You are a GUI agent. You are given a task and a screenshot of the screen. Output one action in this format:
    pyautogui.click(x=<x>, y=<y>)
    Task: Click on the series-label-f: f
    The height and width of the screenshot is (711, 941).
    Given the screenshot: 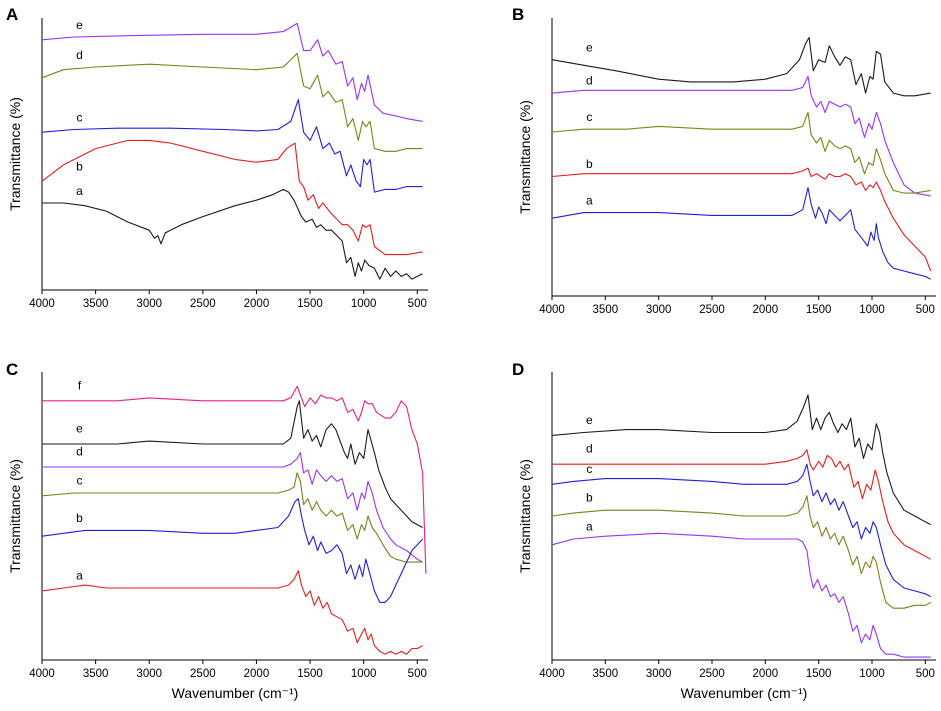 What is the action you would take?
    pyautogui.click(x=80, y=385)
    